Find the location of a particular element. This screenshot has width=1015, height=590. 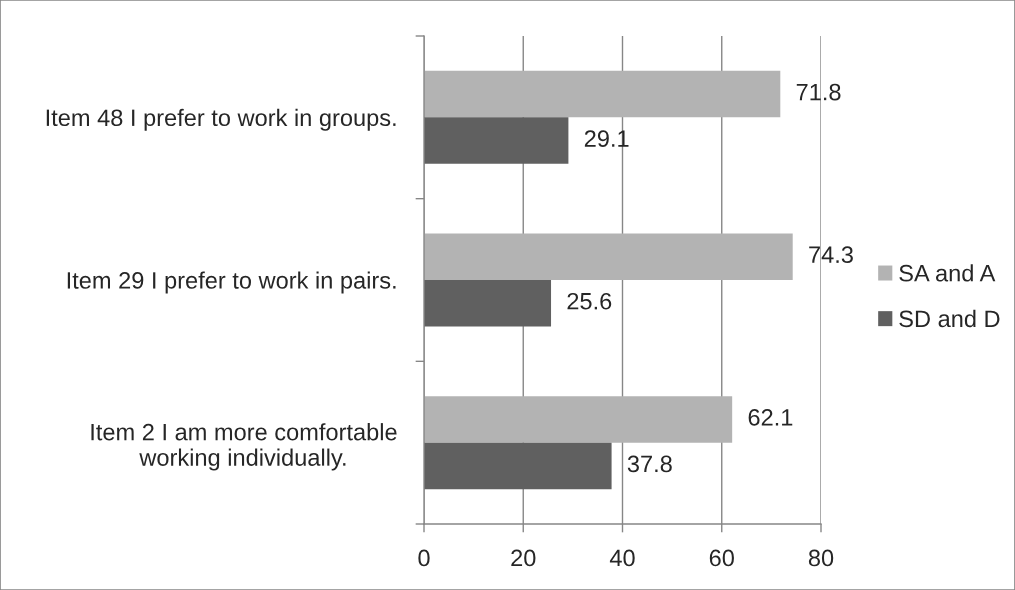

x-tick-label: 0 is located at coordinates (424, 558).